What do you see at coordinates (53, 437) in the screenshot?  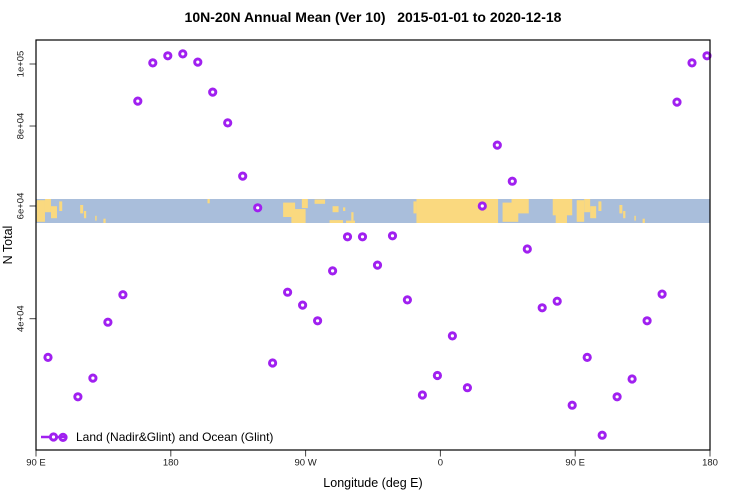 I see `legend-point-symbol` at bounding box center [53, 437].